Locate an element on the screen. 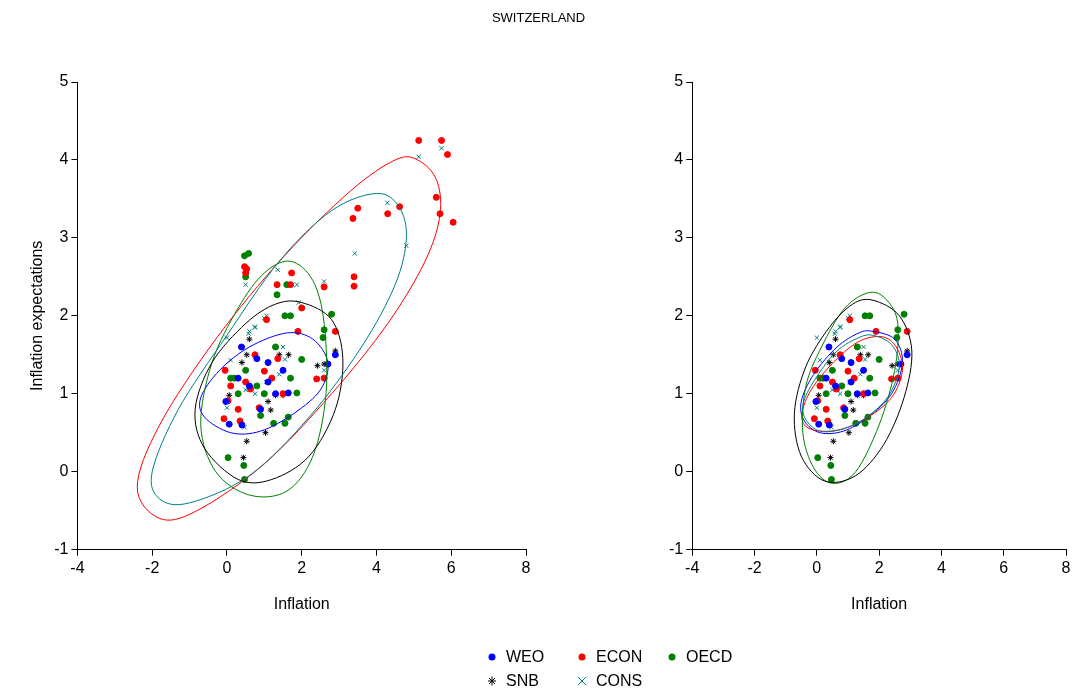  legend-label: OECD is located at coordinates (709, 657).